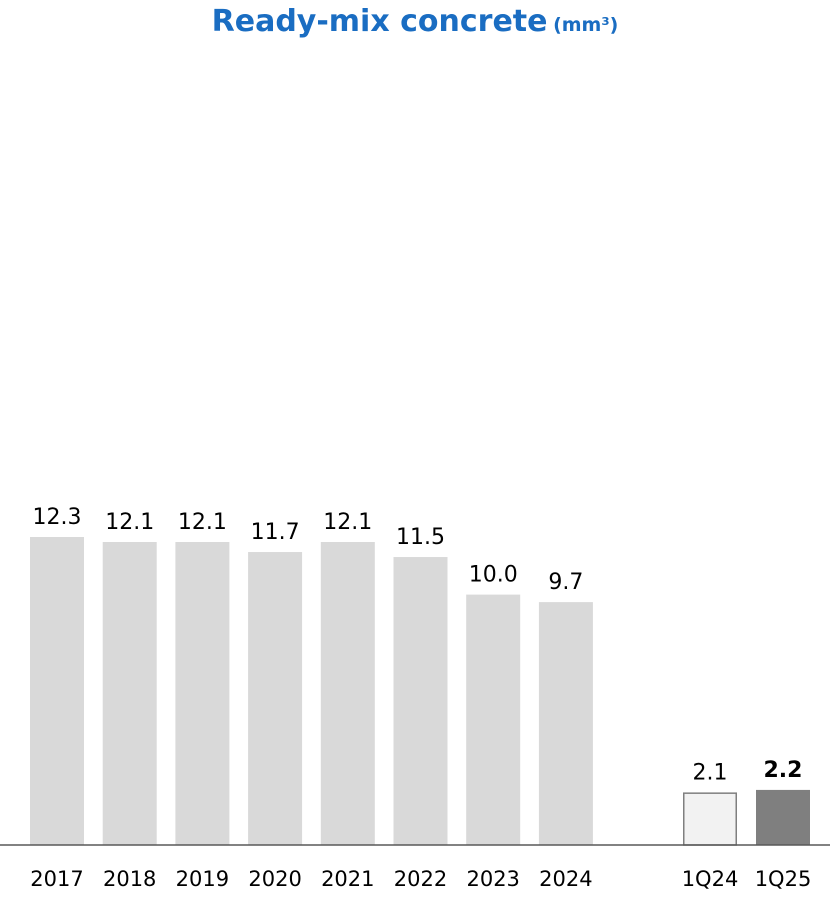 The width and height of the screenshot is (830, 899). I want to click on value-label-2020: 11.7, so click(275, 532).